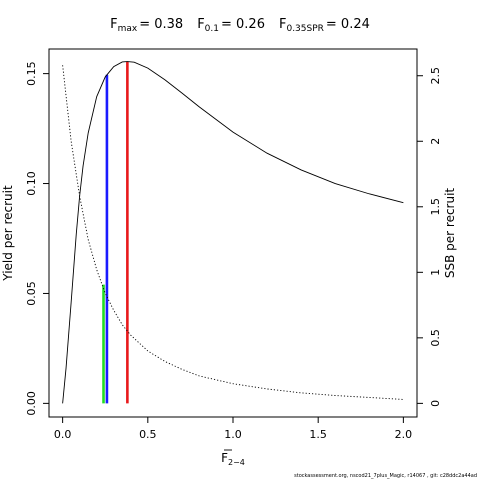 This screenshot has width=480, height=480. I want to click on y-left-tick-label: 0.10, so click(31, 183).